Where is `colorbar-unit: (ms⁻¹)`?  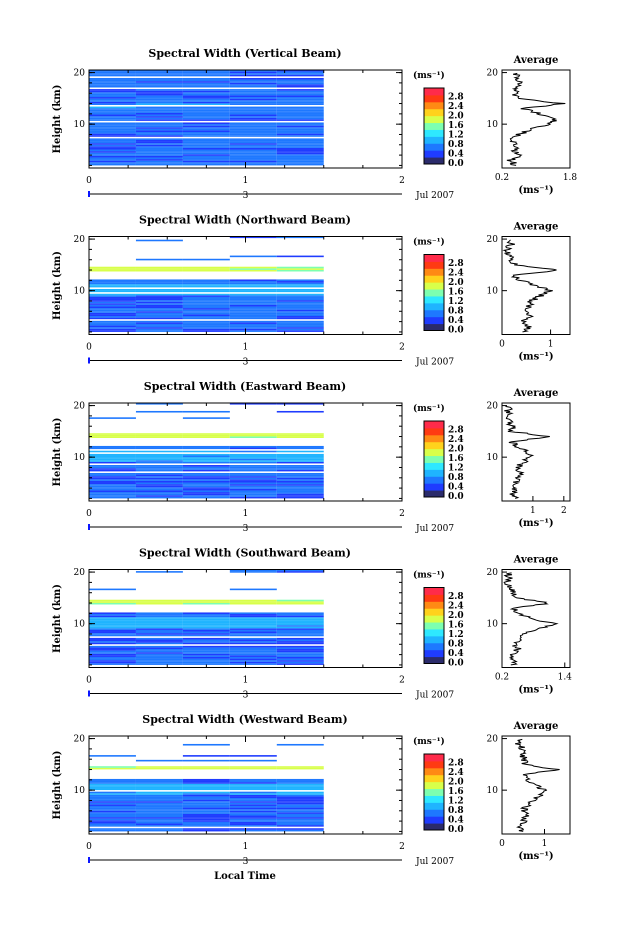
colorbar-unit: (ms⁻¹) is located at coordinates (429, 575).